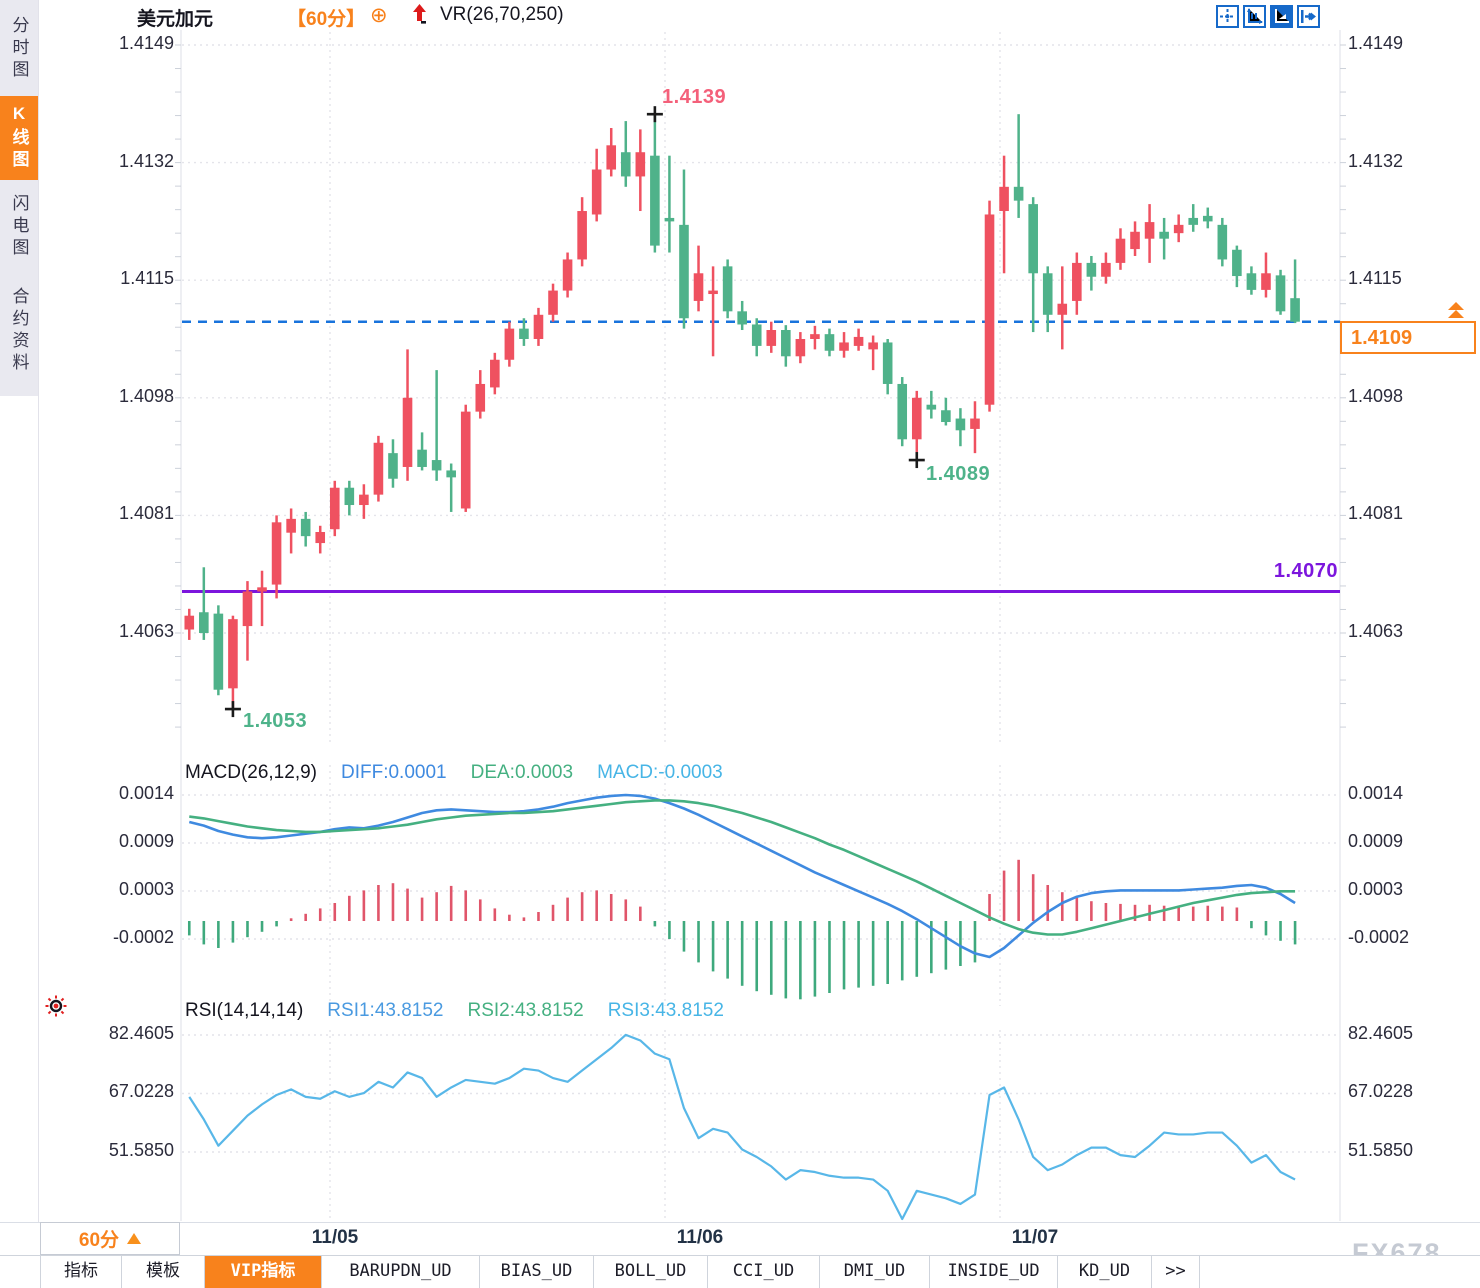 The height and width of the screenshot is (1288, 1480). Describe the element at coordinates (502, 14) in the screenshot. I see `overlay-indicator-label: VR(26,70,250)` at that location.